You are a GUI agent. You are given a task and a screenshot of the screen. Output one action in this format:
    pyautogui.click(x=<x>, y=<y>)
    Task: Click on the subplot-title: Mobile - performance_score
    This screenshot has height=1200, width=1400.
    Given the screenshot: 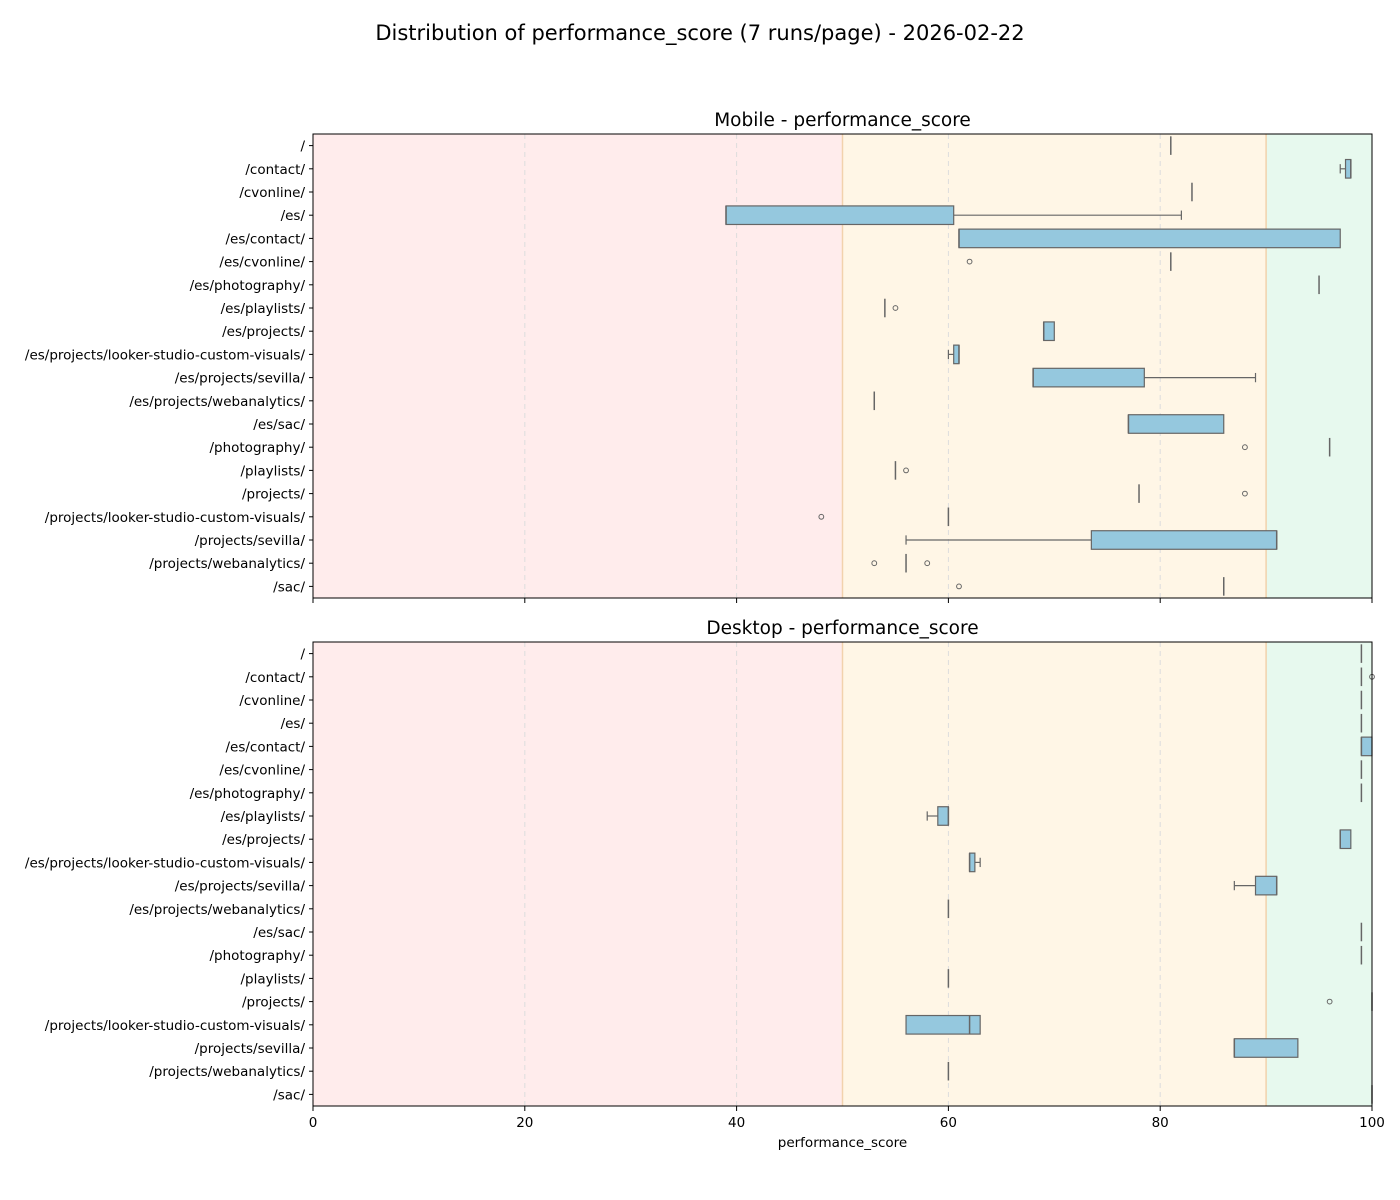 What is the action you would take?
    pyautogui.click(x=842, y=120)
    